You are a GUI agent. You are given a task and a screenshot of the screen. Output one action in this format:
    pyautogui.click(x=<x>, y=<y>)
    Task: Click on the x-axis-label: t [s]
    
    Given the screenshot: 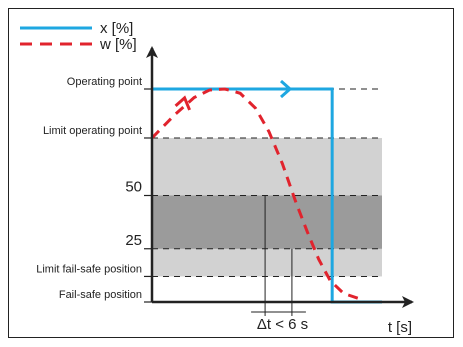 What is the action you would take?
    pyautogui.click(x=400, y=327)
    